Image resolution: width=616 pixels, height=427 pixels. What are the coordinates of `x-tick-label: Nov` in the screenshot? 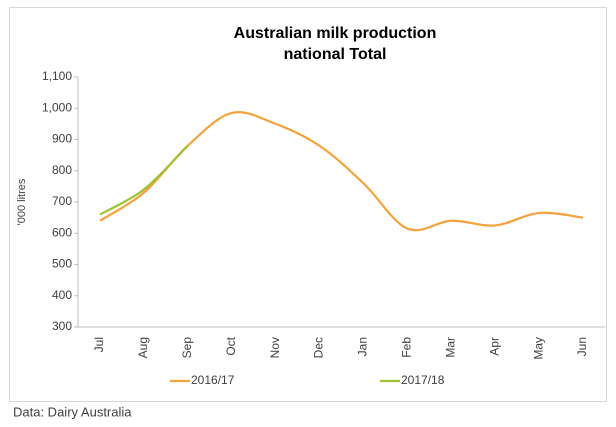 It's located at (275, 347).